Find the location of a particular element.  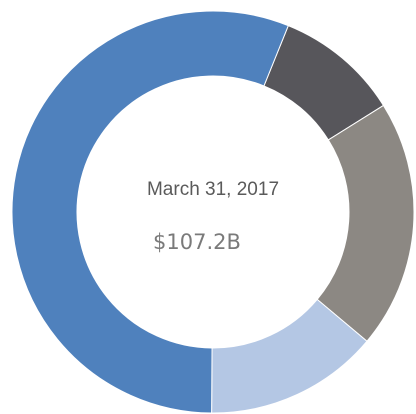

center-value: $107.2B is located at coordinates (197, 242).